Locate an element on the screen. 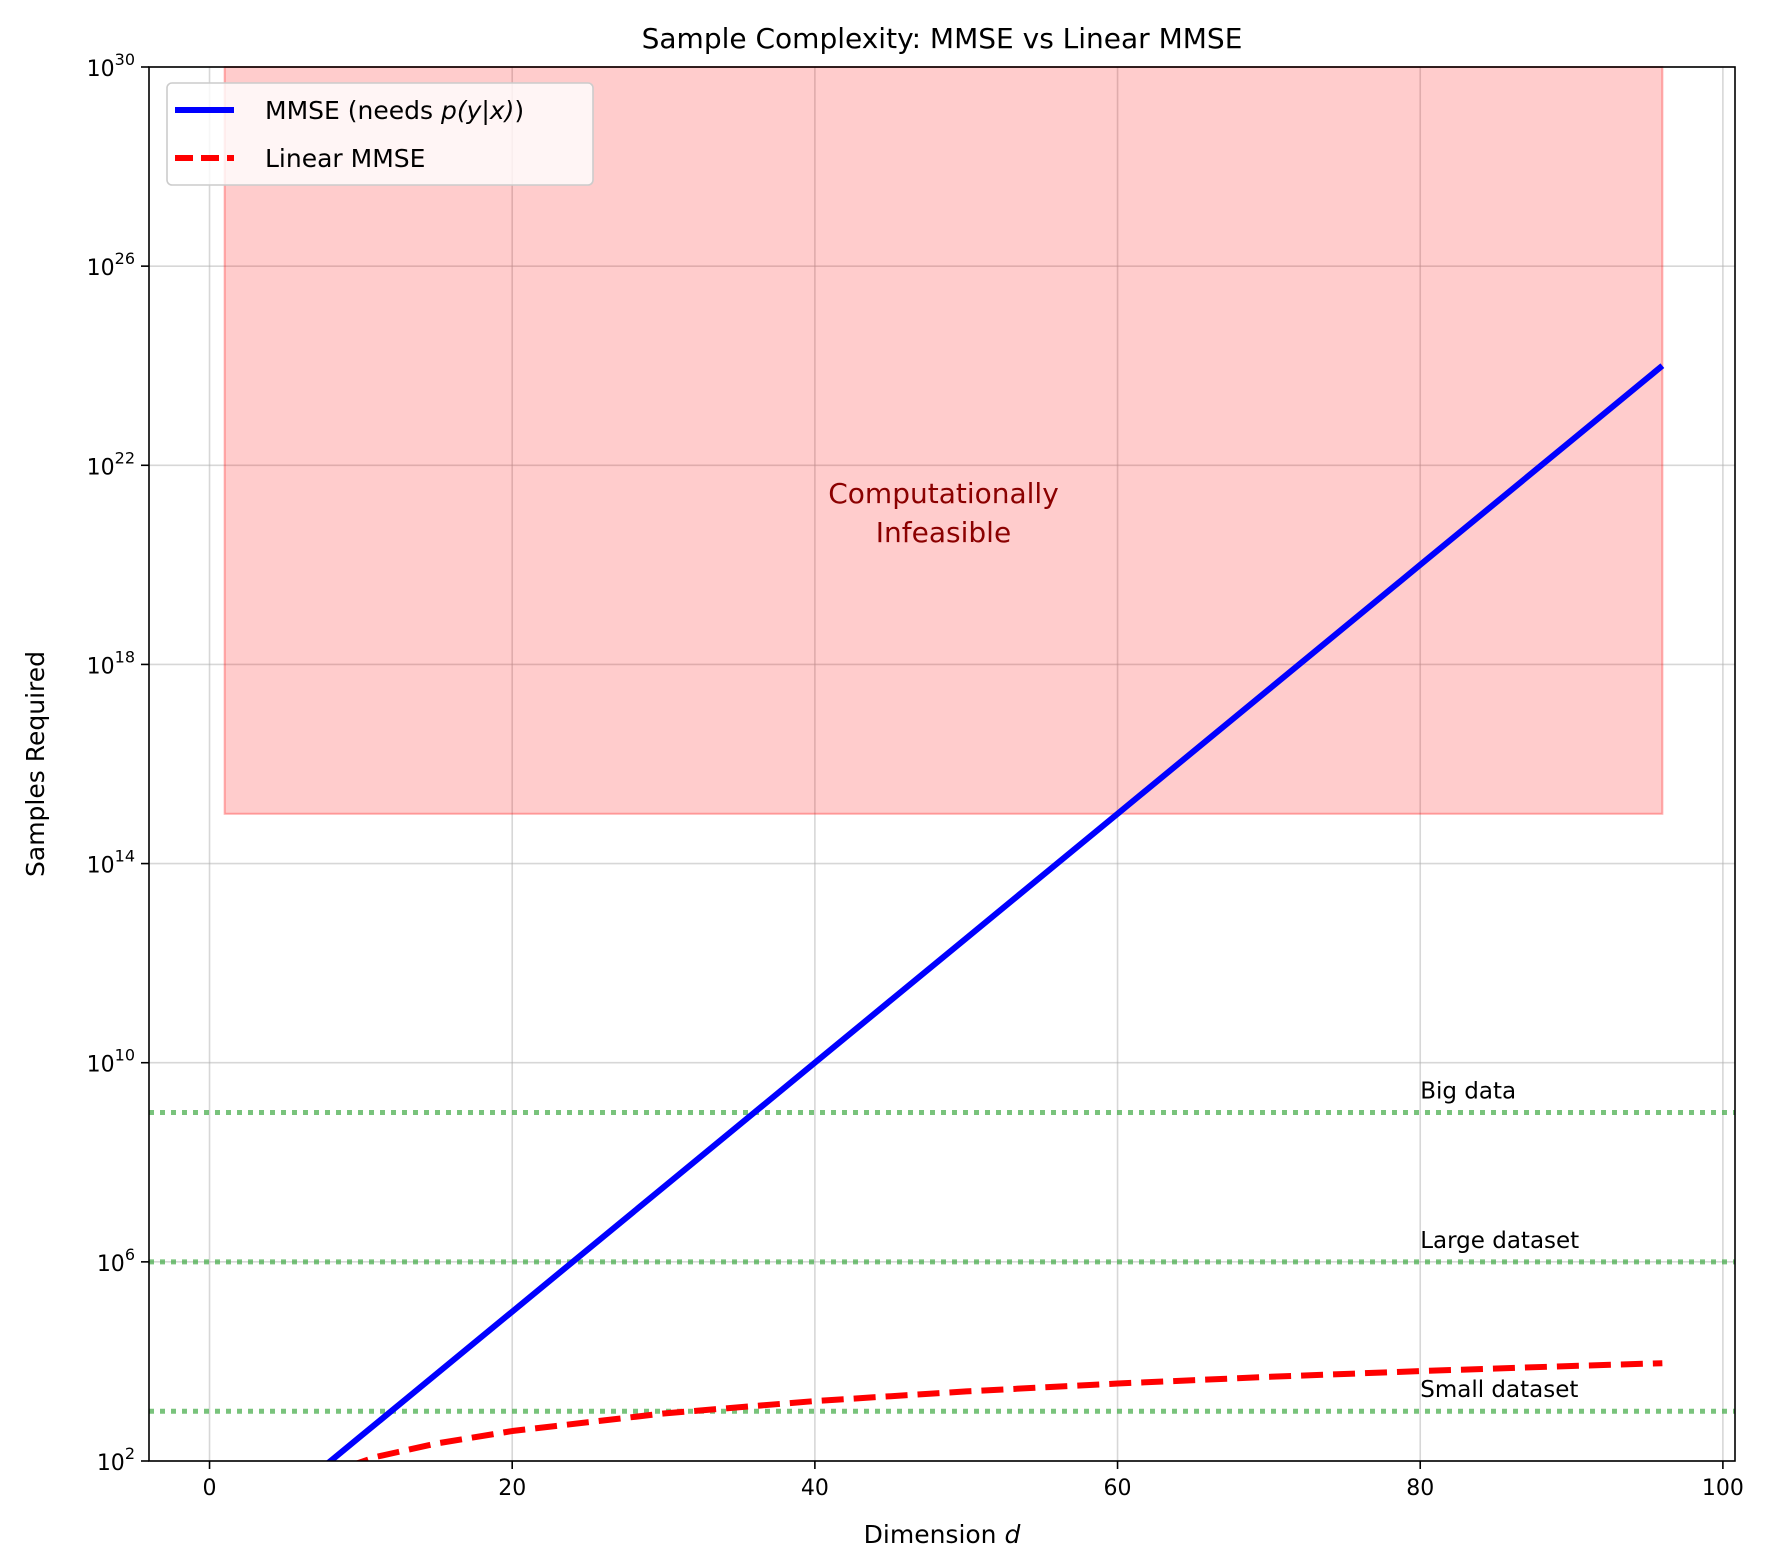  y-tick-label: 10⁶ is located at coordinates (116, 1261).